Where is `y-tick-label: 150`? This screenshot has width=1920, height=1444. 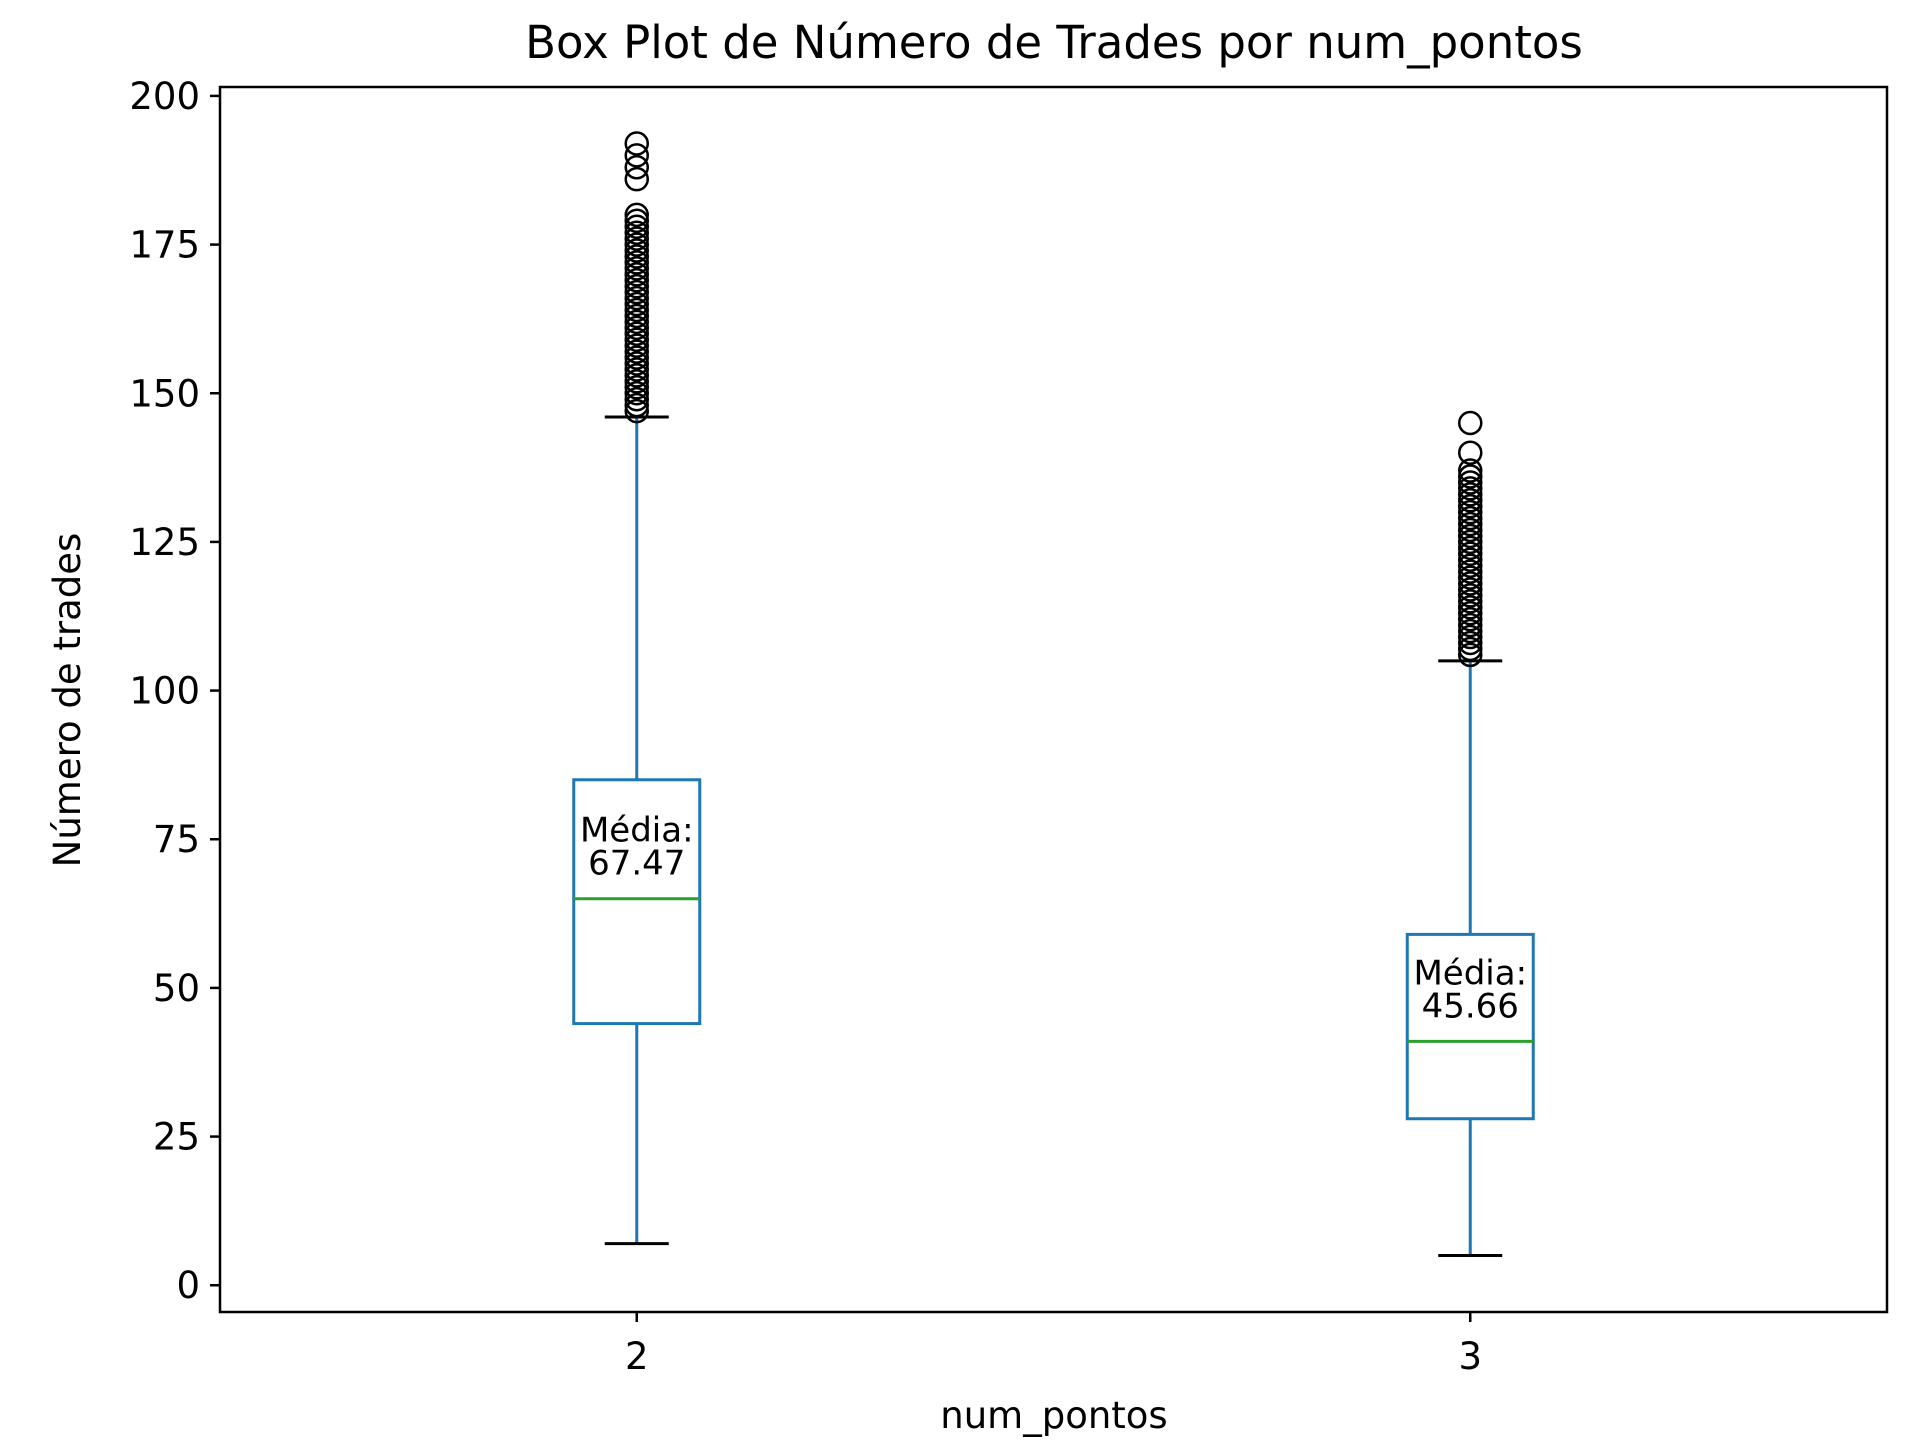
y-tick-label: 150 is located at coordinates (164, 393).